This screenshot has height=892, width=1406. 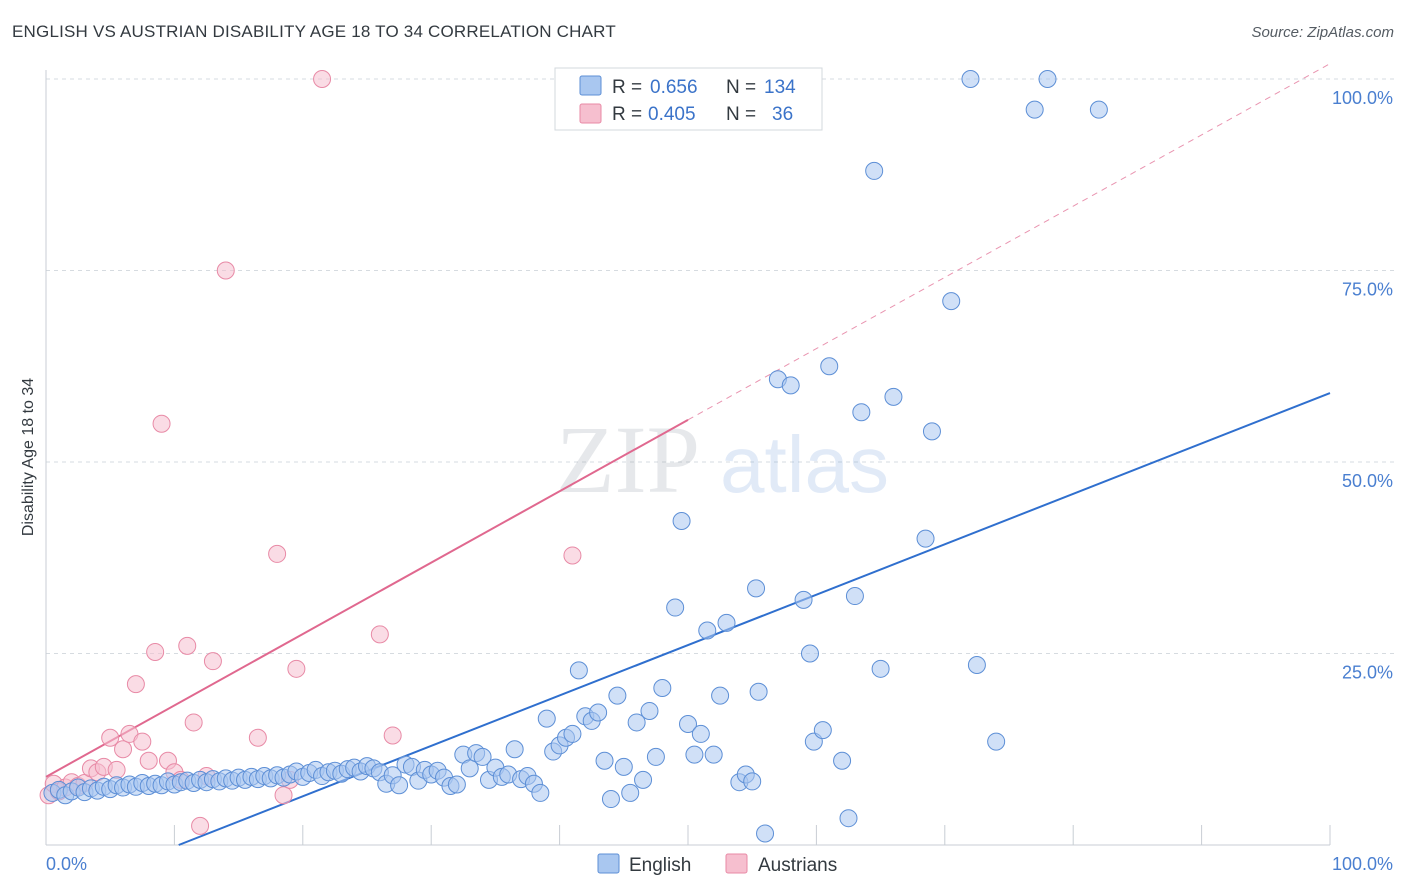 I want to click on x-axis-ticks, so click(x=752, y=835).